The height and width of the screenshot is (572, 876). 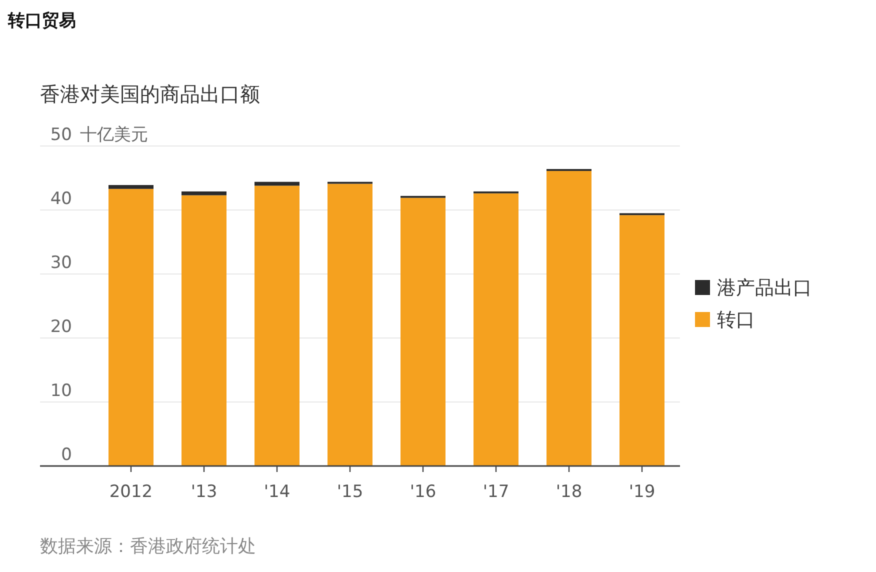 I want to click on y-axis-title: 十亿美元, so click(x=114, y=135).